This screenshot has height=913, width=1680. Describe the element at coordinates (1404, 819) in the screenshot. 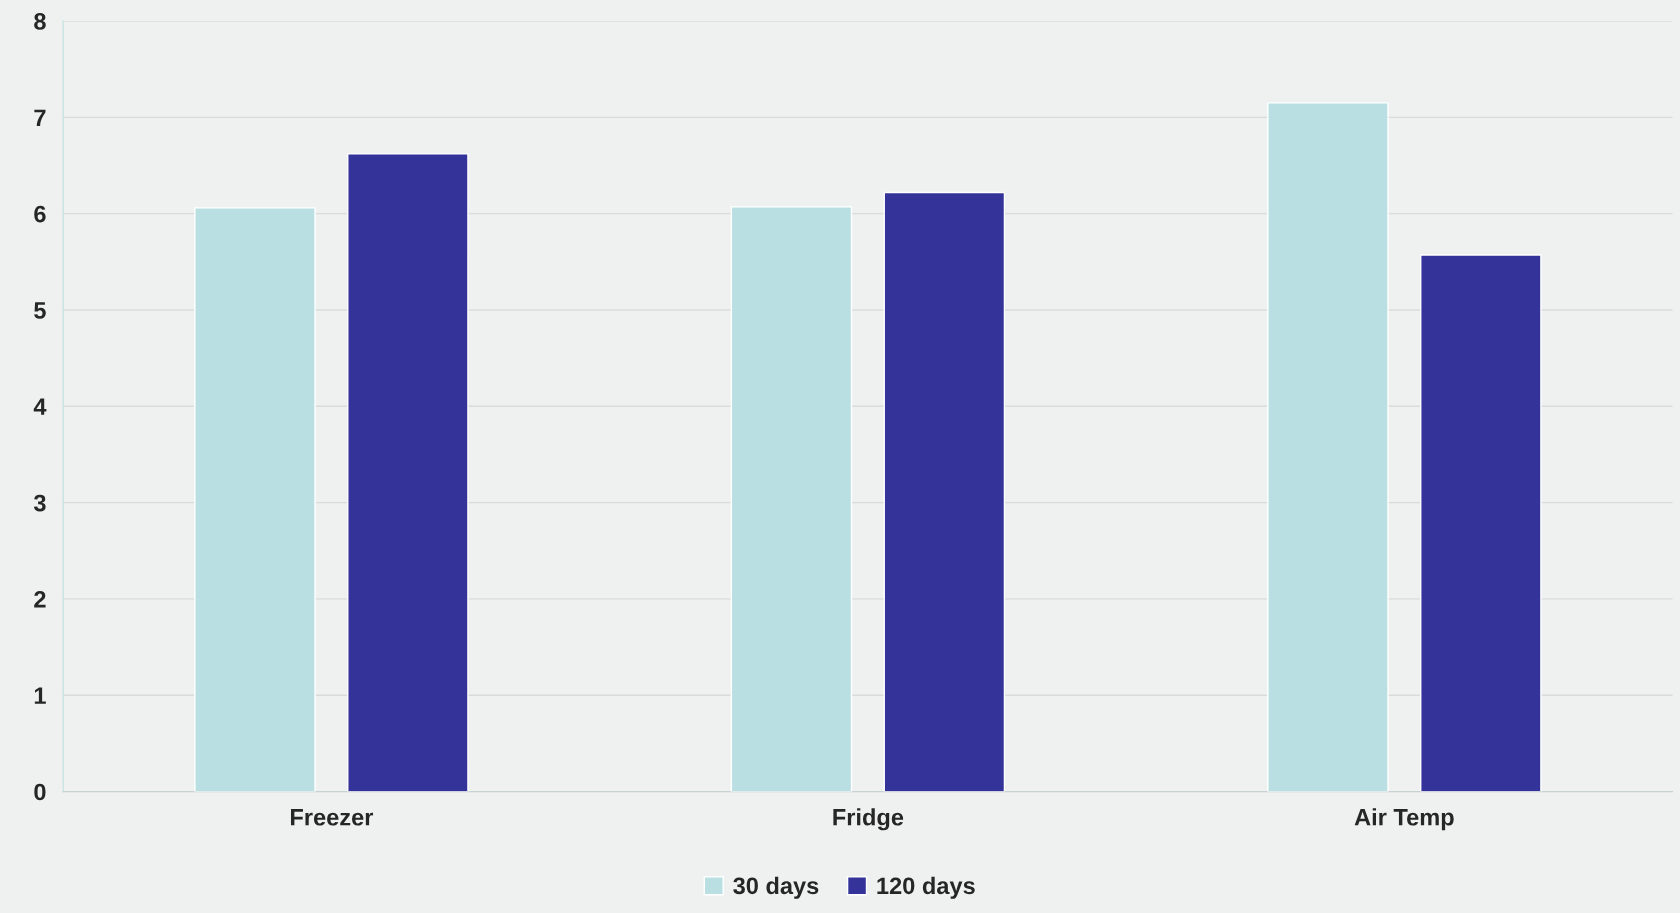

I see `x-tick-label: Air Temp` at that location.